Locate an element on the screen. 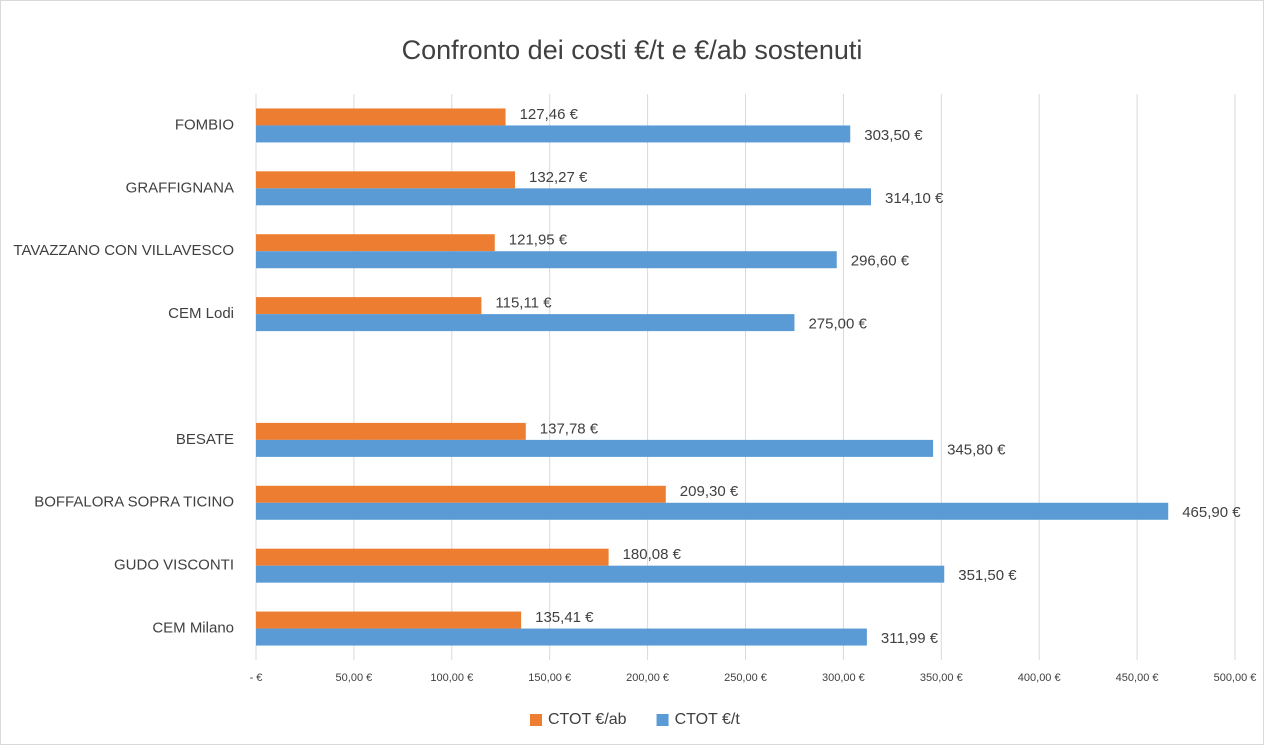  data-label: 275,00 € is located at coordinates (837, 324).